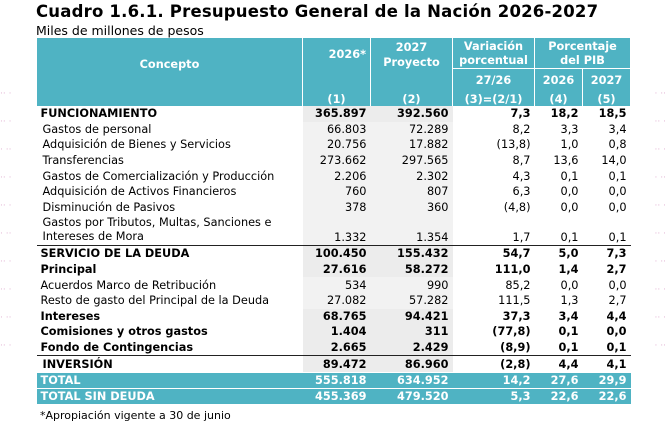  What do you see at coordinates (169, 253) in the screenshot?
I see `row-label: SERVICIO DE LA DEUDA` at bounding box center [169, 253].